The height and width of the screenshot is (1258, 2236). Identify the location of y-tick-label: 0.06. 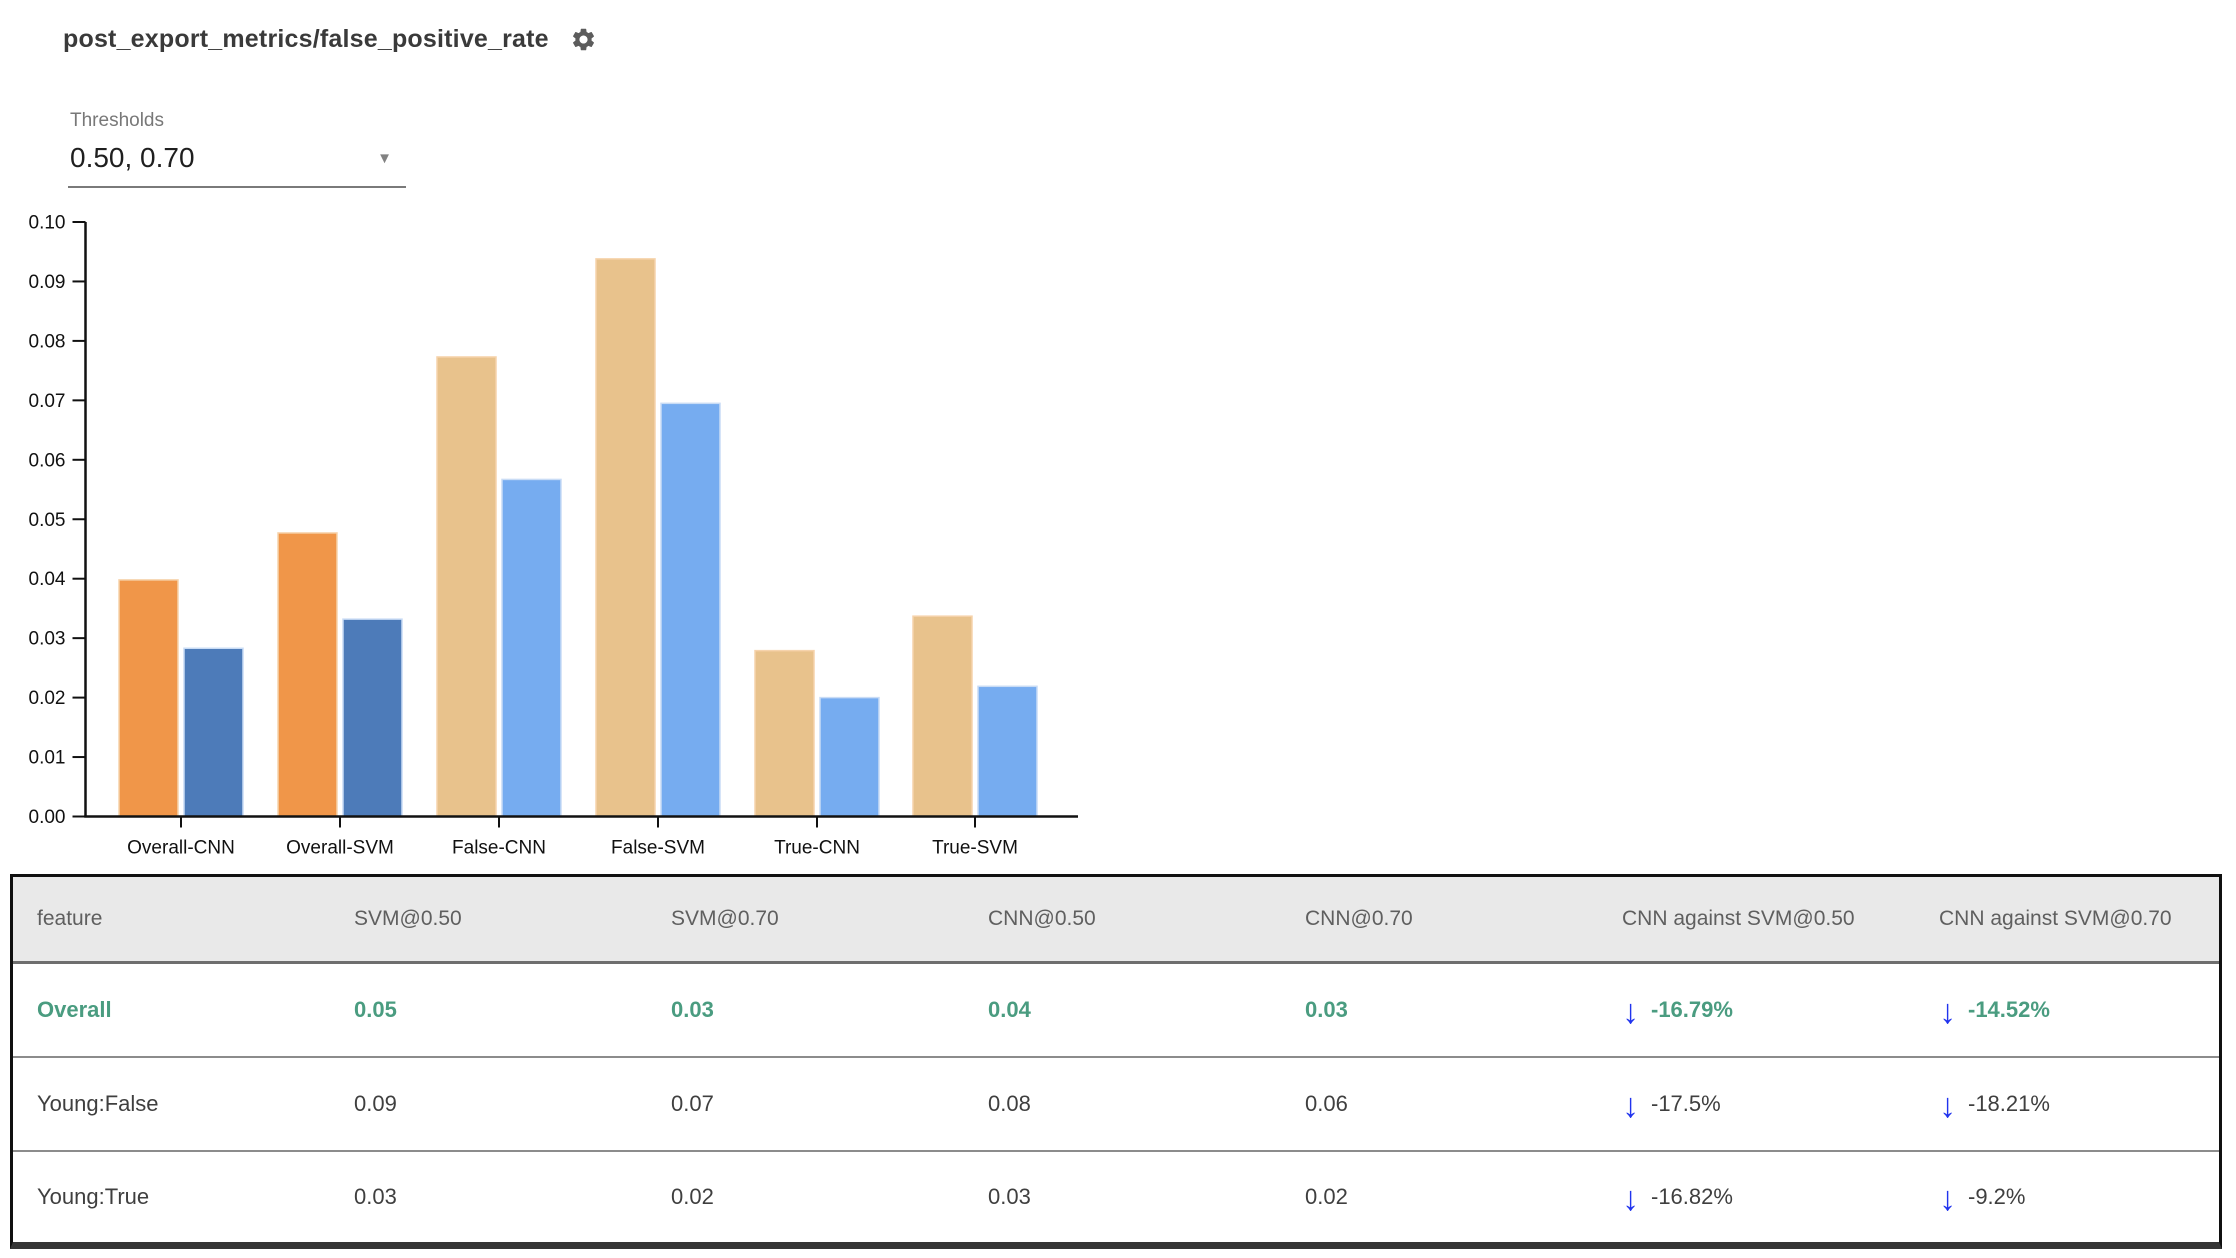
(47, 460).